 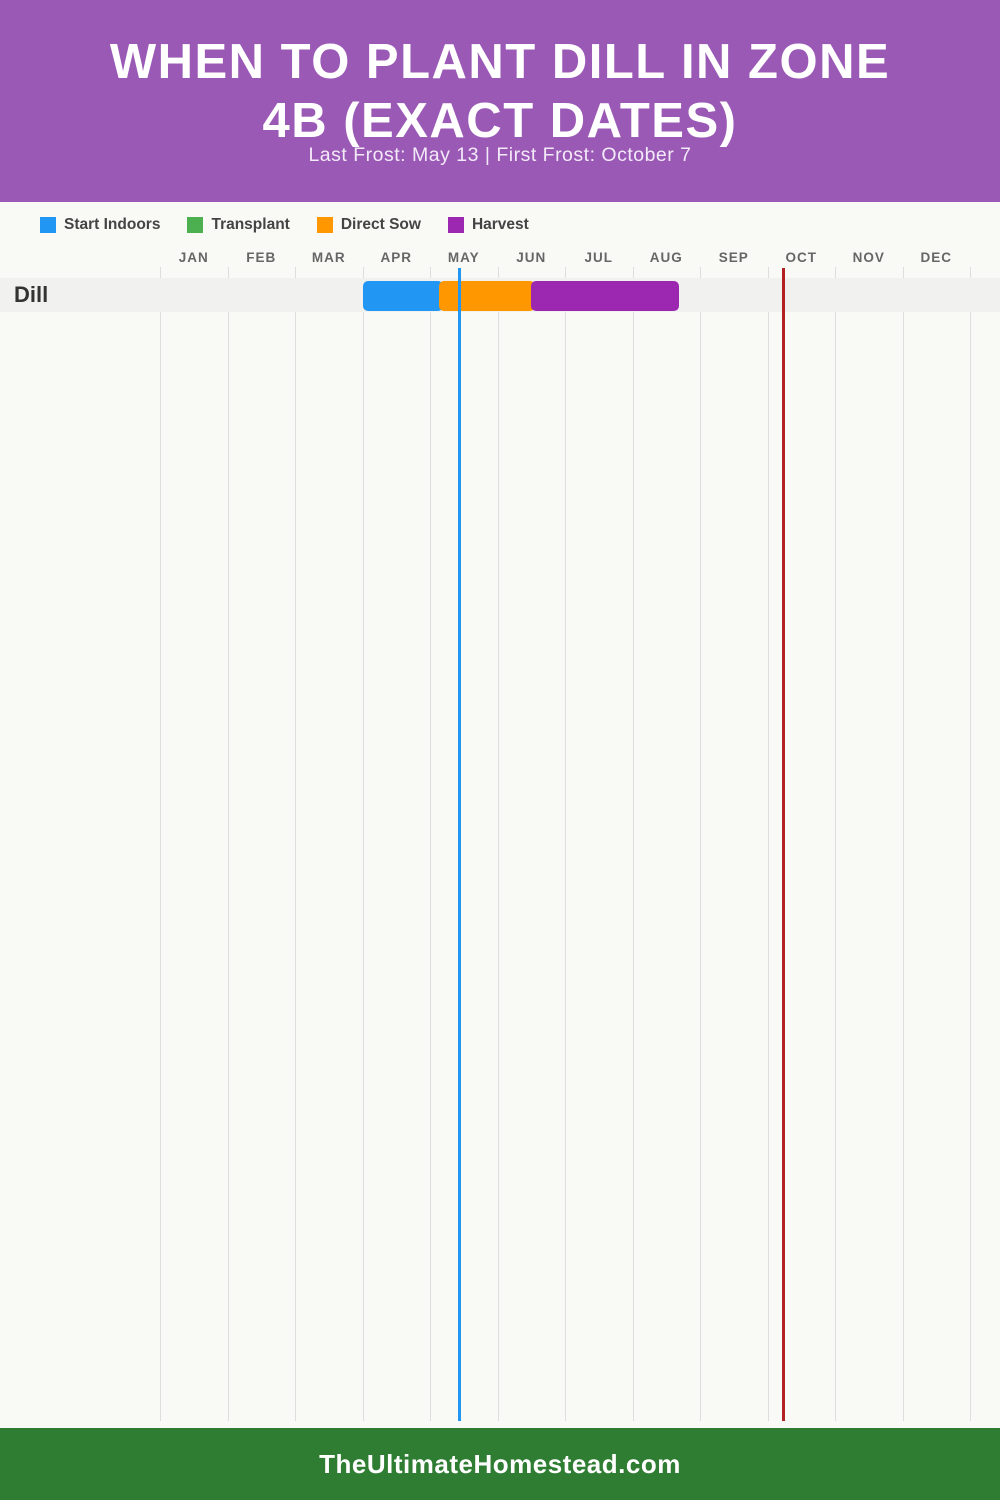 I want to click on bar-start-indoors, so click(x=402, y=296).